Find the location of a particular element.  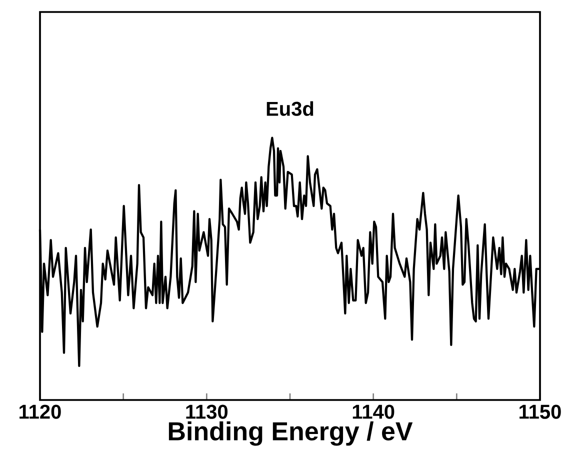

x-tick-label: 1130 is located at coordinates (207, 411).